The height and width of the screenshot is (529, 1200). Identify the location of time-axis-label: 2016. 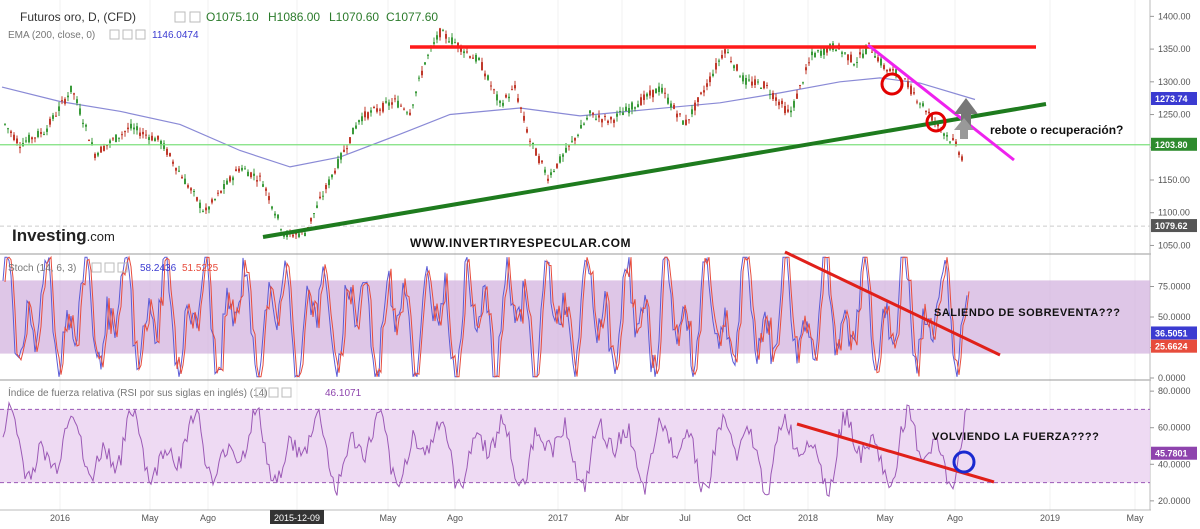
(60, 518).